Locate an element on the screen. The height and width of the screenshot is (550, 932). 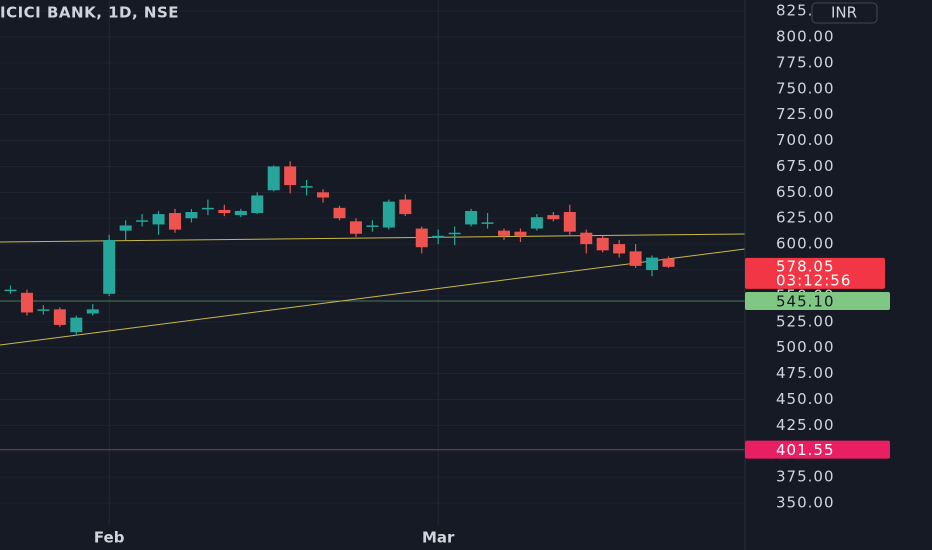
y-tick-label: 500.00 is located at coordinates (805, 347).